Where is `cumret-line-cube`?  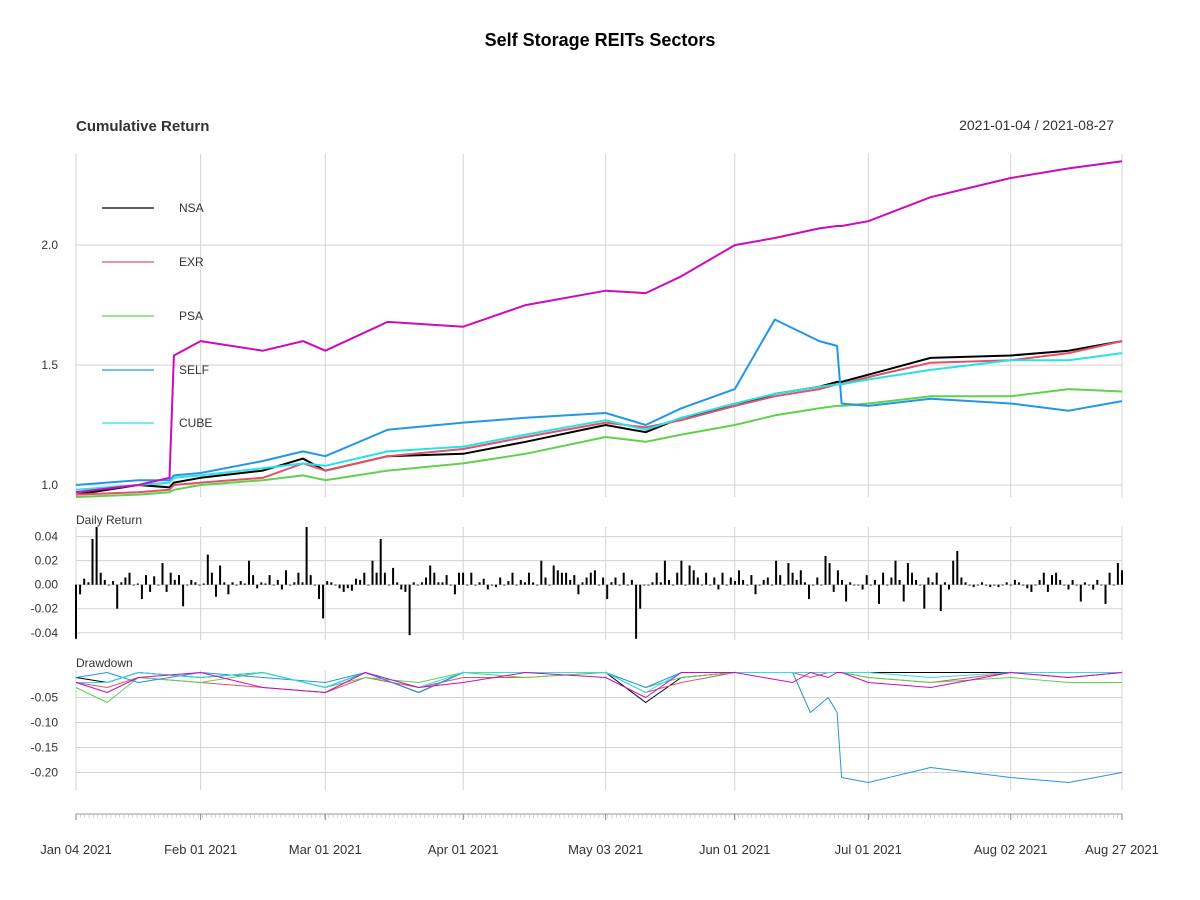 cumret-line-cube is located at coordinates (599, 421).